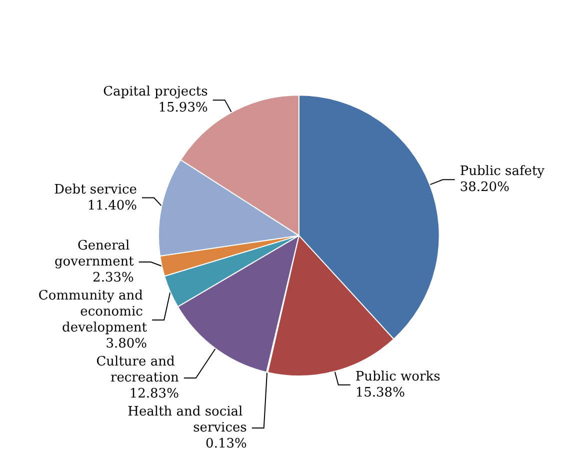 This screenshot has width=564, height=453. I want to click on slice-label: Public works, so click(397, 376).